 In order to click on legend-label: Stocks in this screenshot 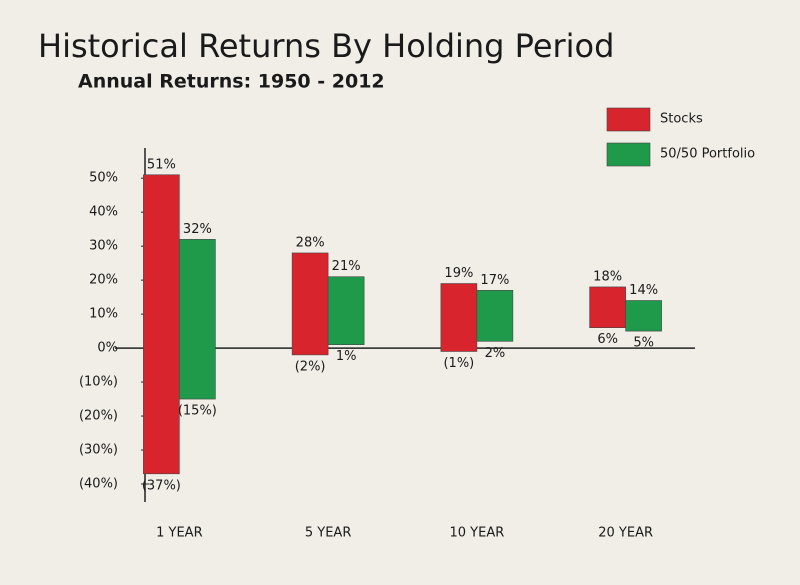, I will do `click(681, 119)`.